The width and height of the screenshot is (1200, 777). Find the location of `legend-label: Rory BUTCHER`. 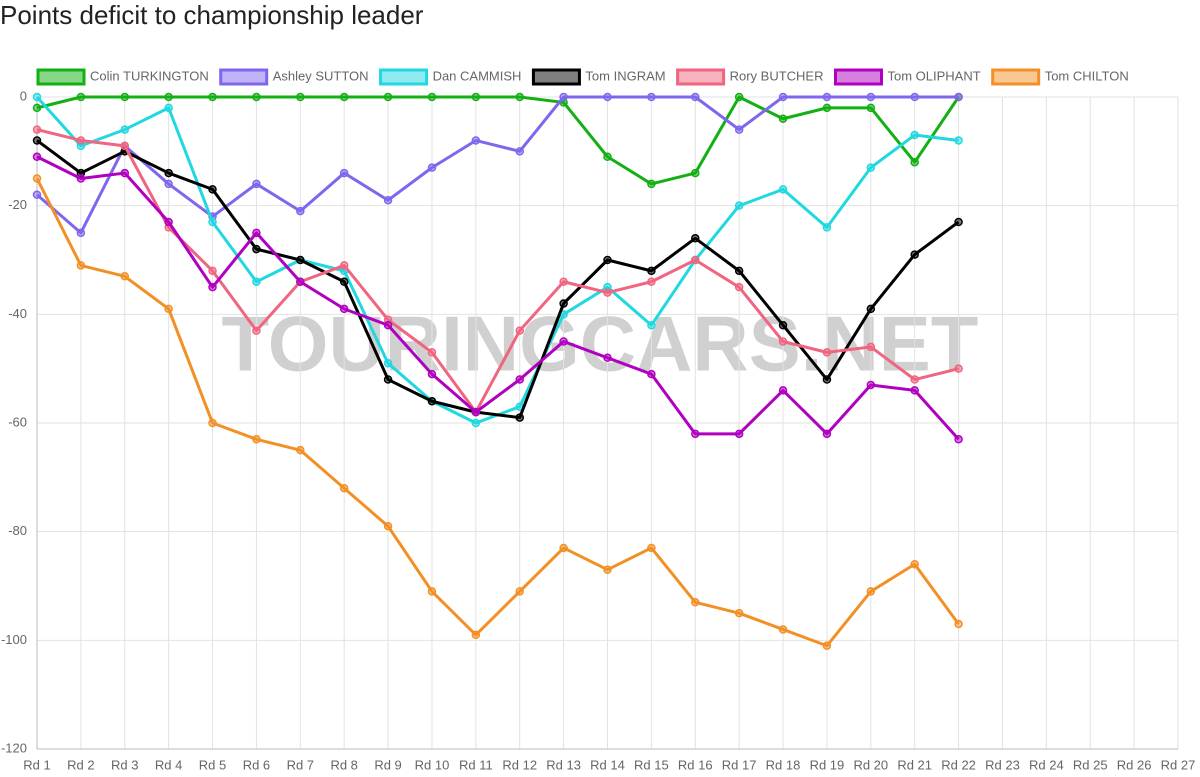

legend-label: Rory BUTCHER is located at coordinates (777, 75).